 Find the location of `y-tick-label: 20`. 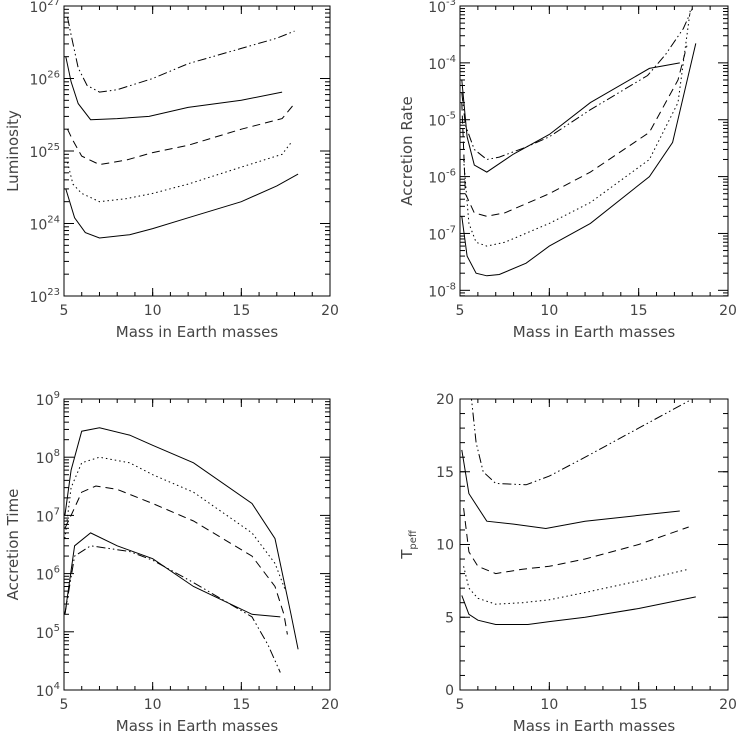

y-tick-label: 20 is located at coordinates (445, 400).